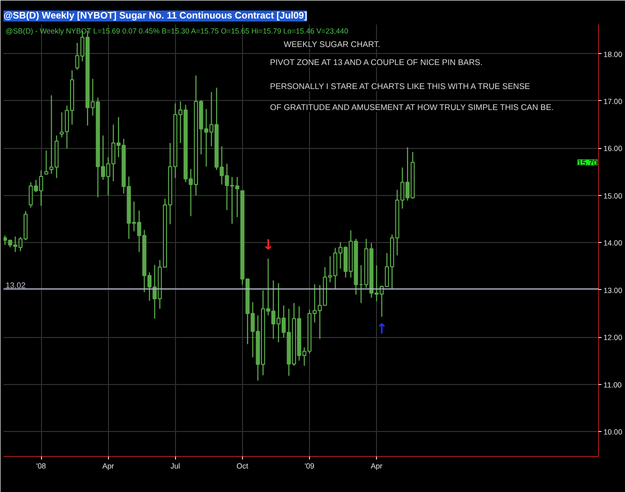 This screenshot has width=625, height=492. What do you see at coordinates (16, 285) in the screenshot?
I see `ref-line-label: 13.02` at bounding box center [16, 285].